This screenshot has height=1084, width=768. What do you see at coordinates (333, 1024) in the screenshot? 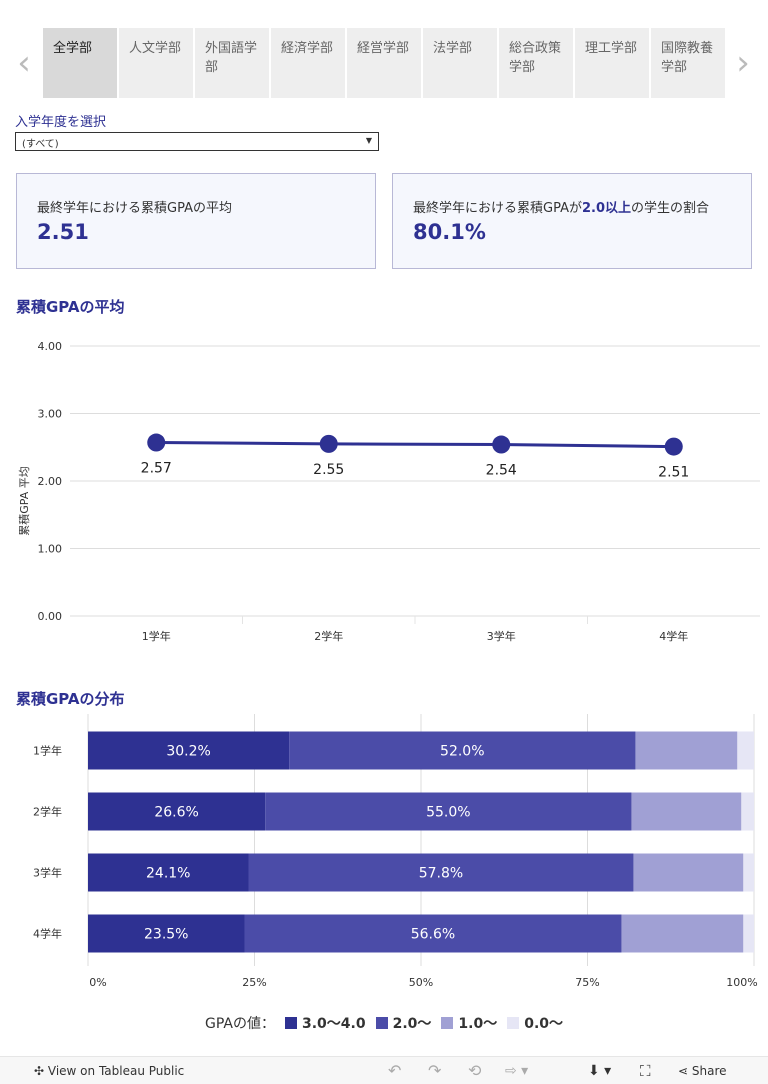
I see `legend-label: 3.0〜4.0` at bounding box center [333, 1024].